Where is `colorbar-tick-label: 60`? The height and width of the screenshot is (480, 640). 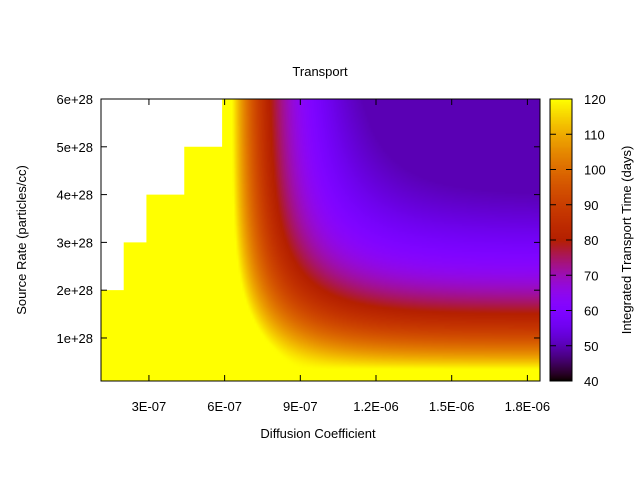
colorbar-tick-label: 60 is located at coordinates (591, 311).